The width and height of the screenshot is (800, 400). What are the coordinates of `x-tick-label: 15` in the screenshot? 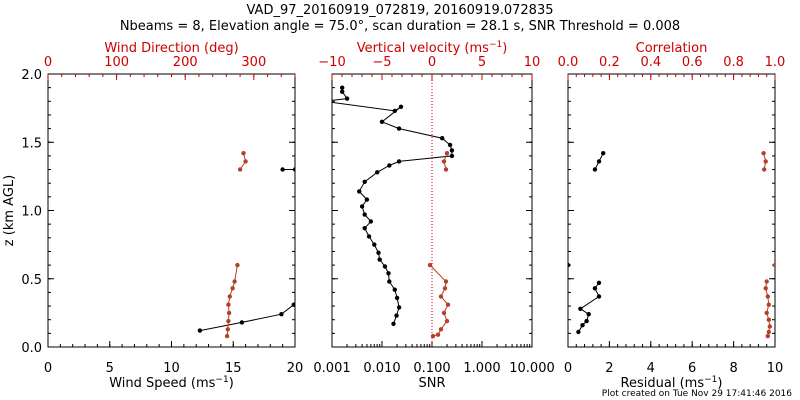 It's located at (233, 368).